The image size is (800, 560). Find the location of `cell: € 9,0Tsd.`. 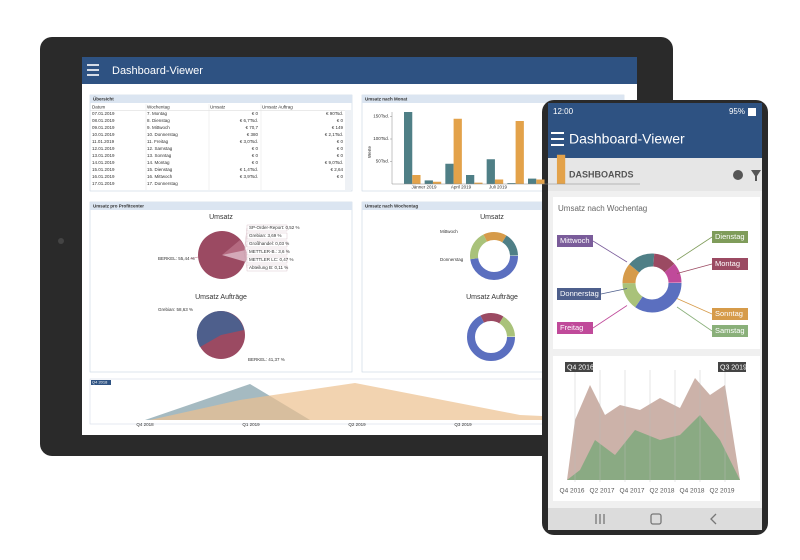

cell: € 9,0Tsd. is located at coordinates (334, 162).